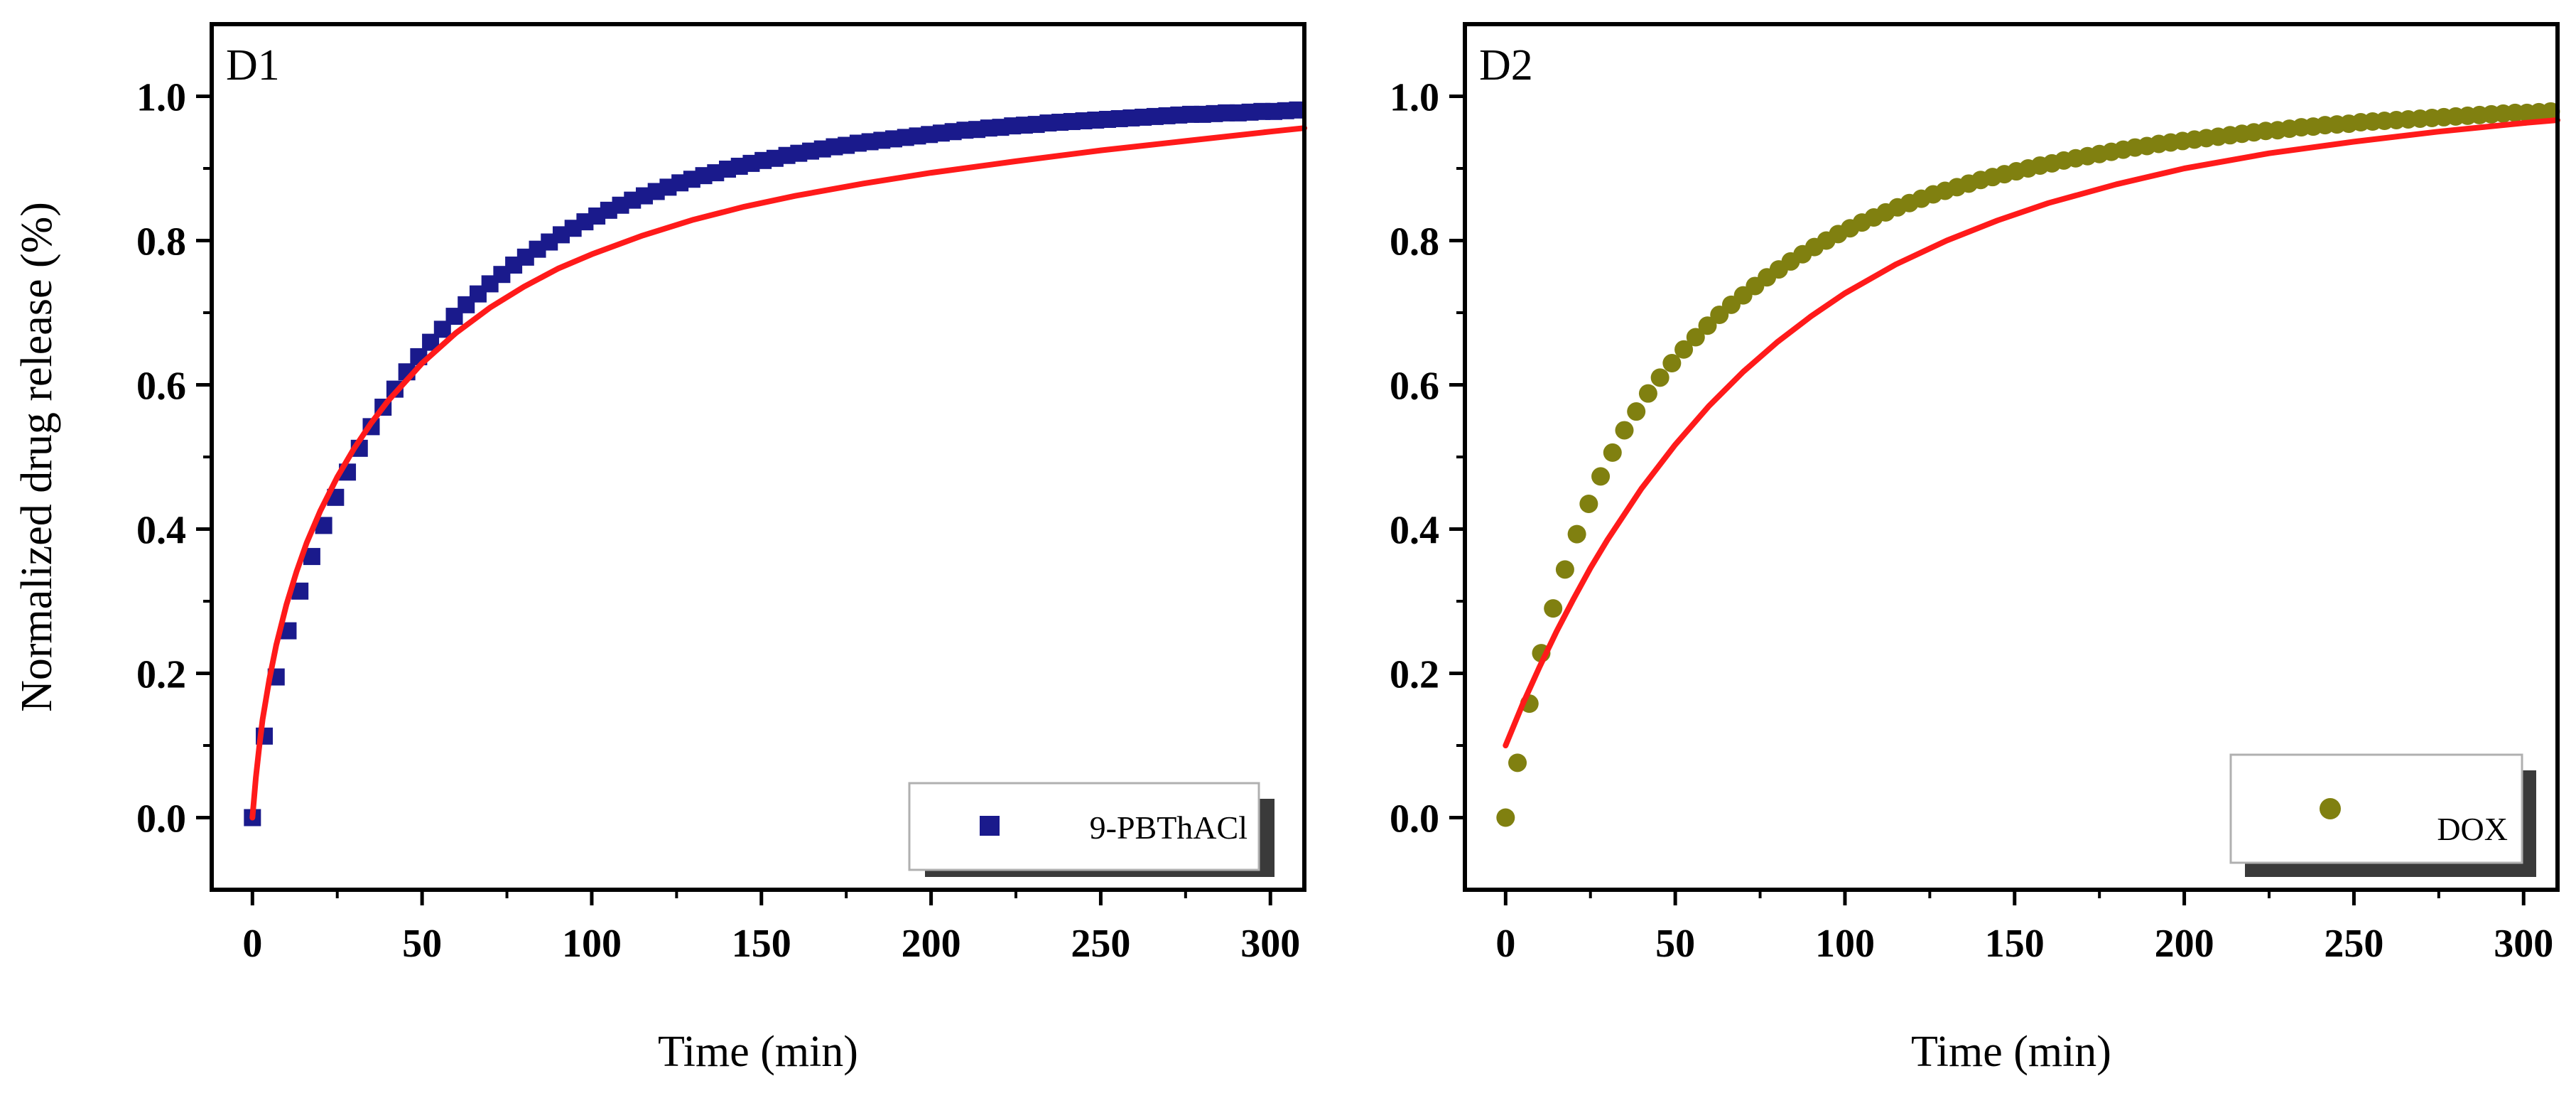  I want to click on x-axis-label-d1: Time (min), so click(758, 1052).